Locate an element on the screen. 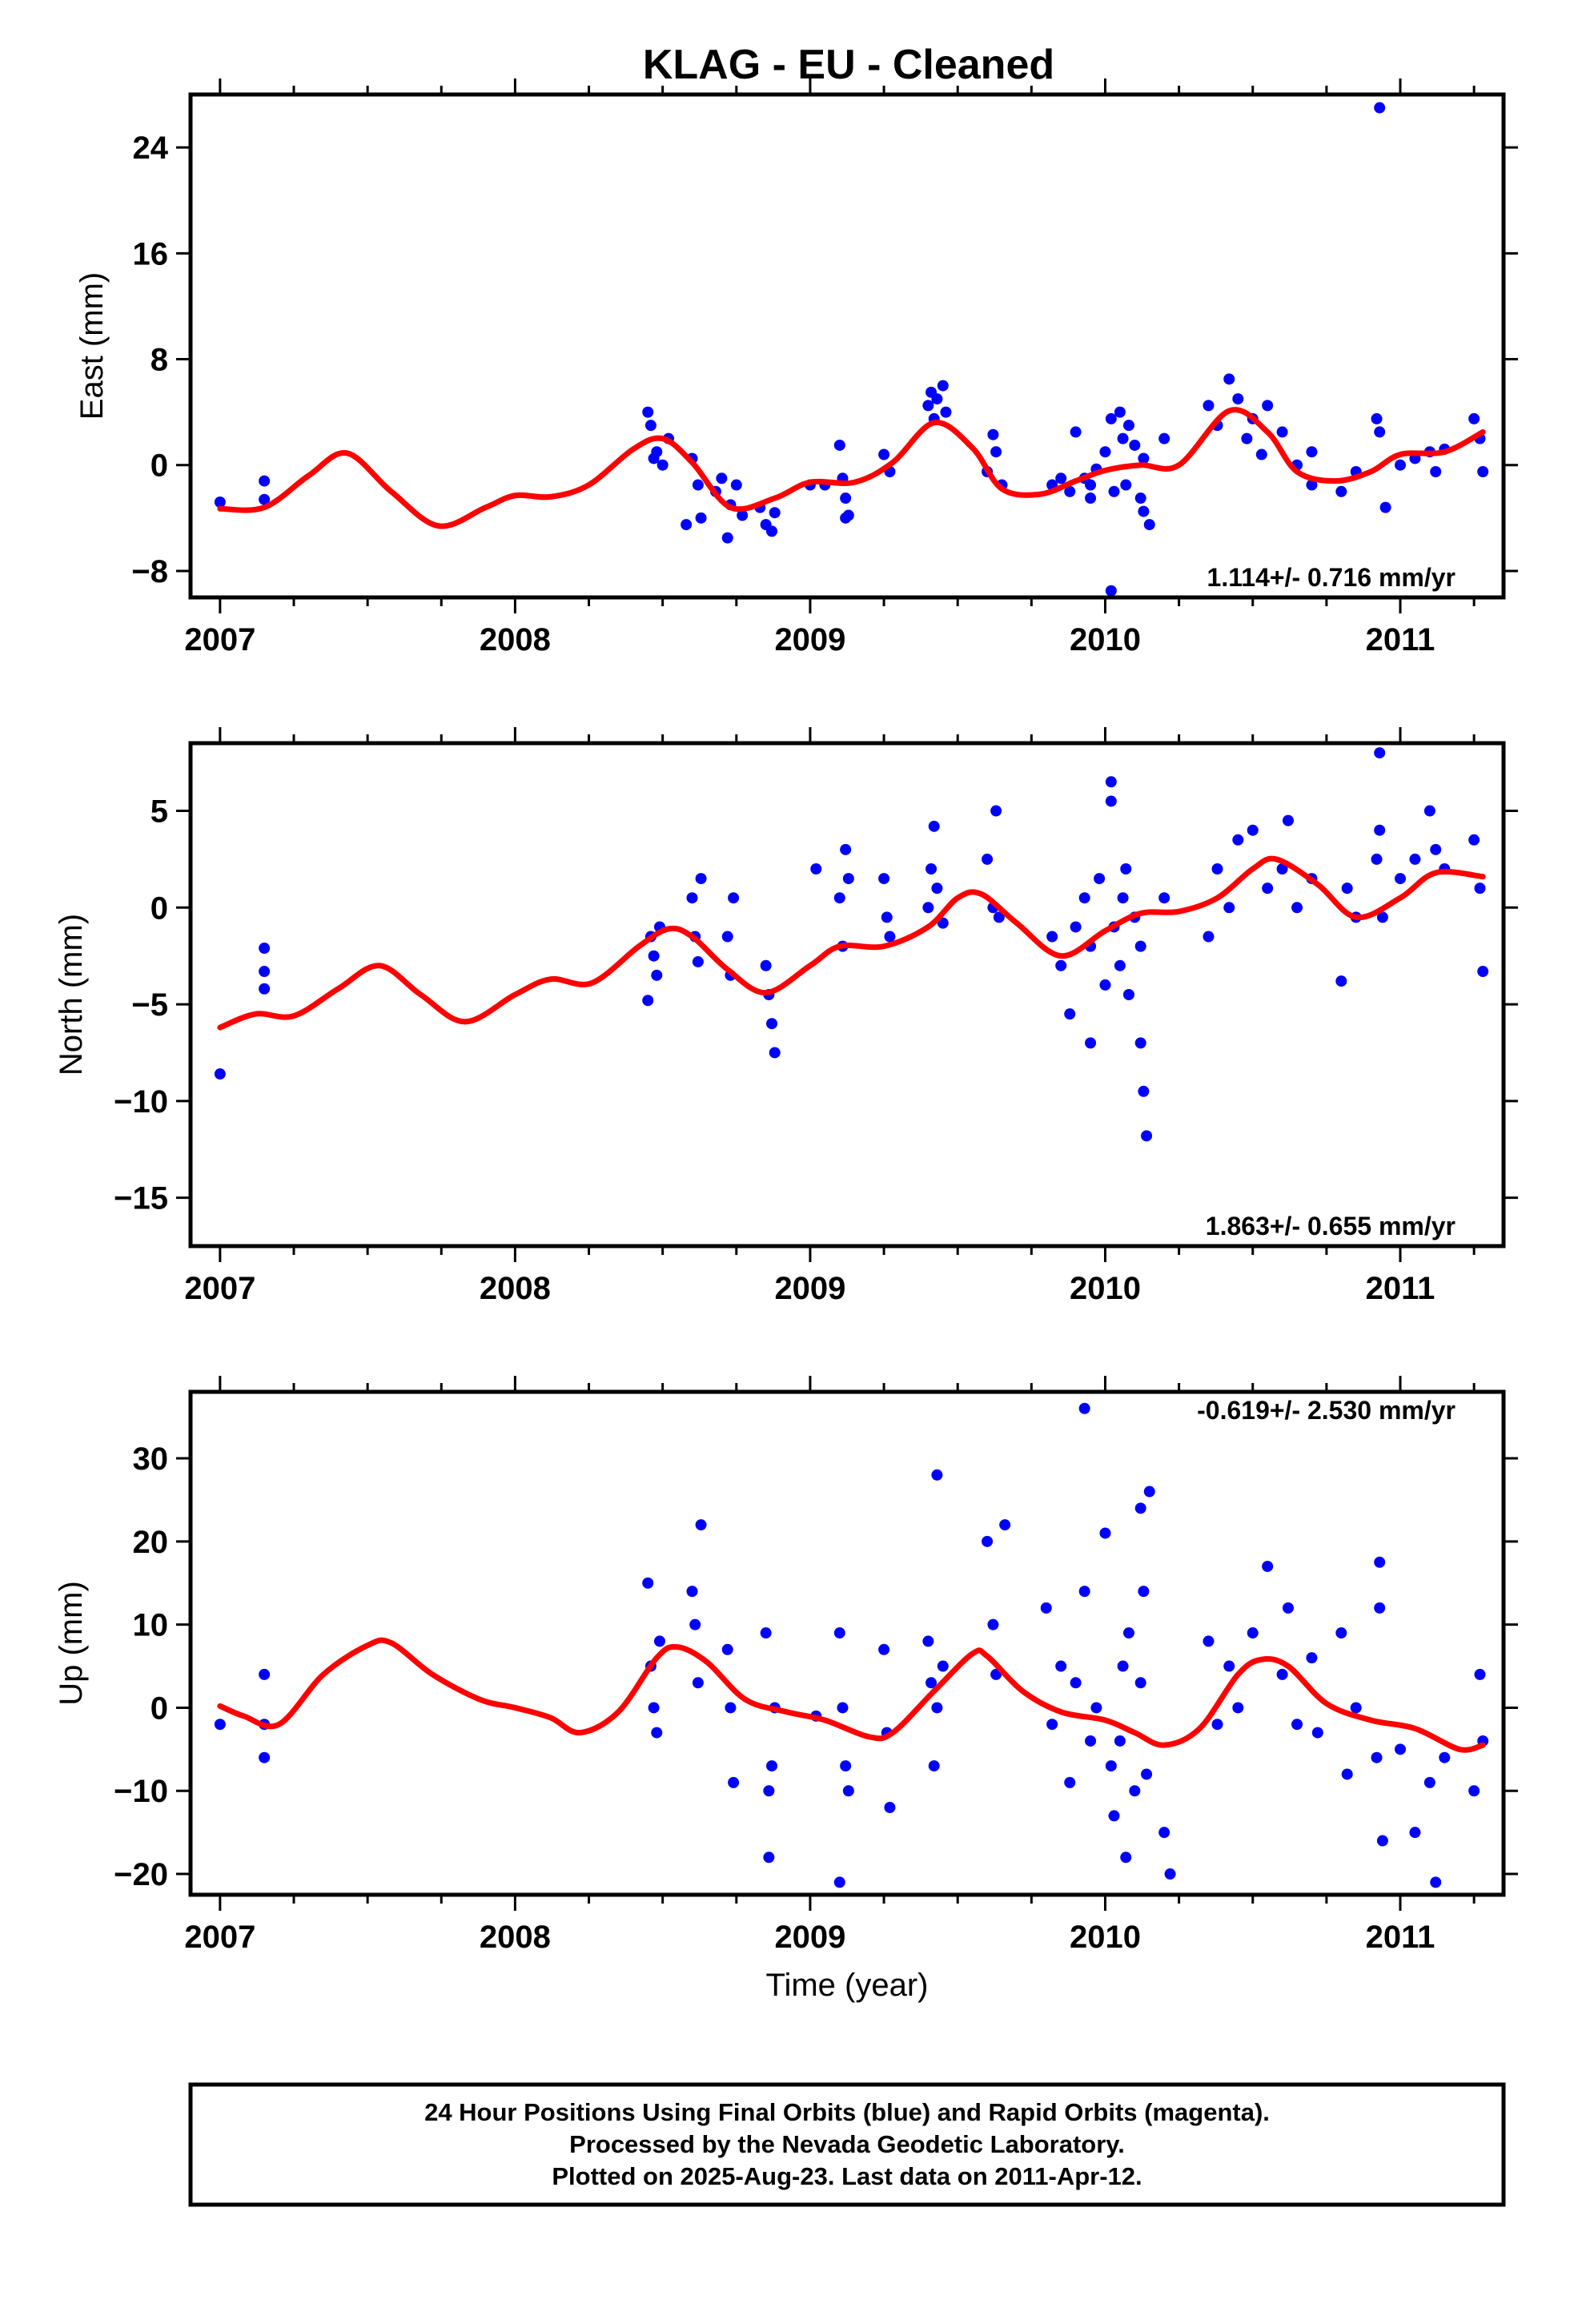 The width and height of the screenshot is (1582, 2324). up-y-tick-label: 20 is located at coordinates (151, 1542).